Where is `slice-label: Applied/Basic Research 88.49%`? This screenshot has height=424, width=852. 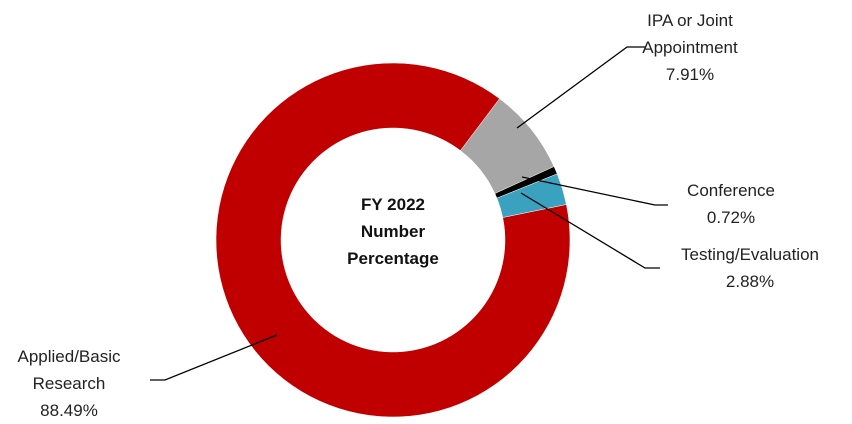 slice-label: Applied/Basic Research 88.49% is located at coordinates (69, 383).